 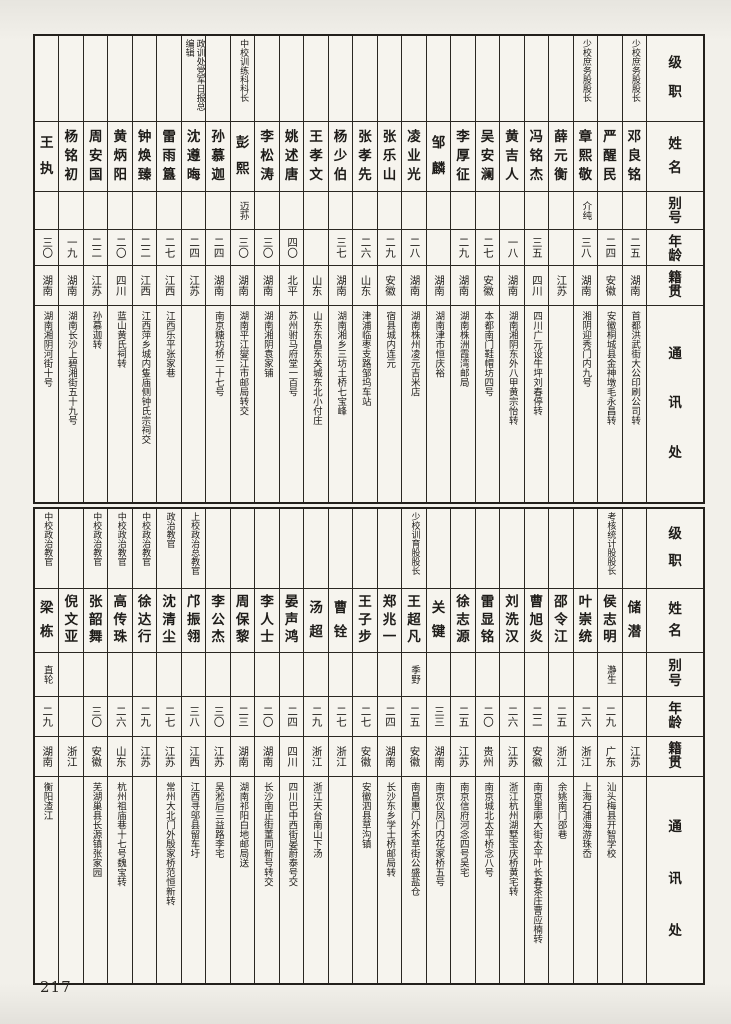 What do you see at coordinates (47, 349) in the screenshot?
I see `address-cell: 湖南湘阴河街十号` at bounding box center [47, 349].